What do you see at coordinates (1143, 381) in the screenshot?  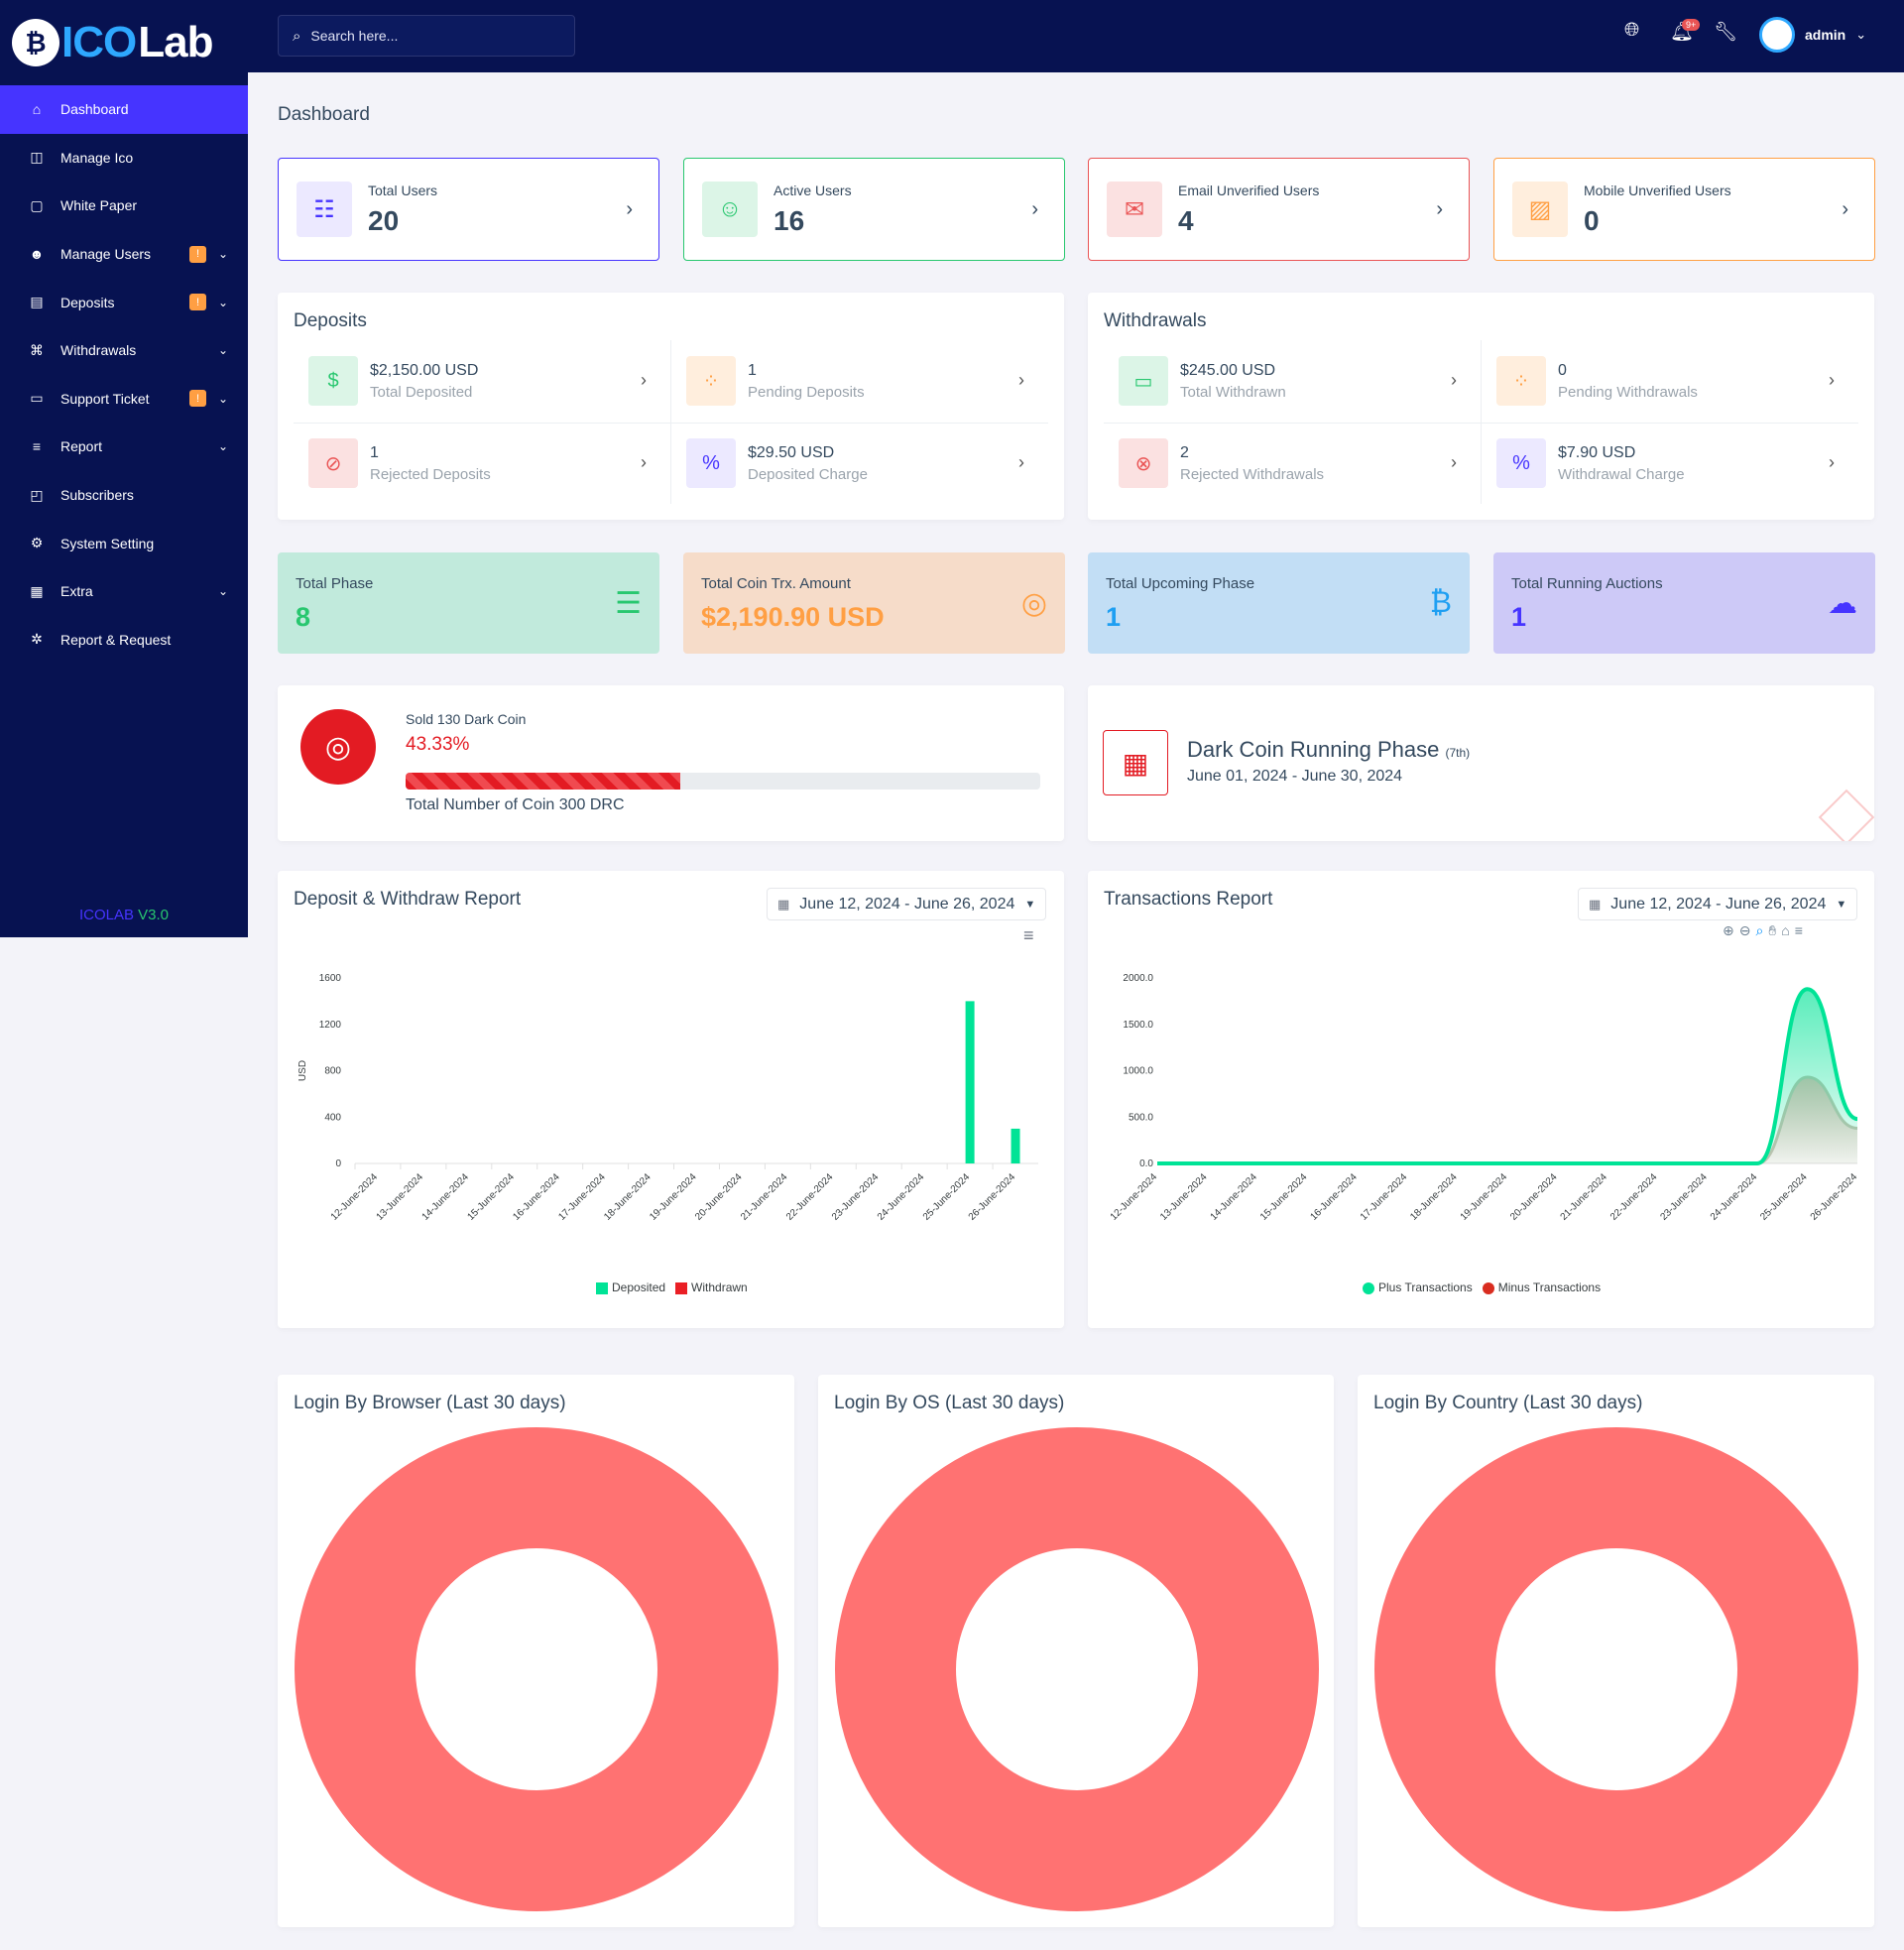 I see `card-icon: ▭` at bounding box center [1143, 381].